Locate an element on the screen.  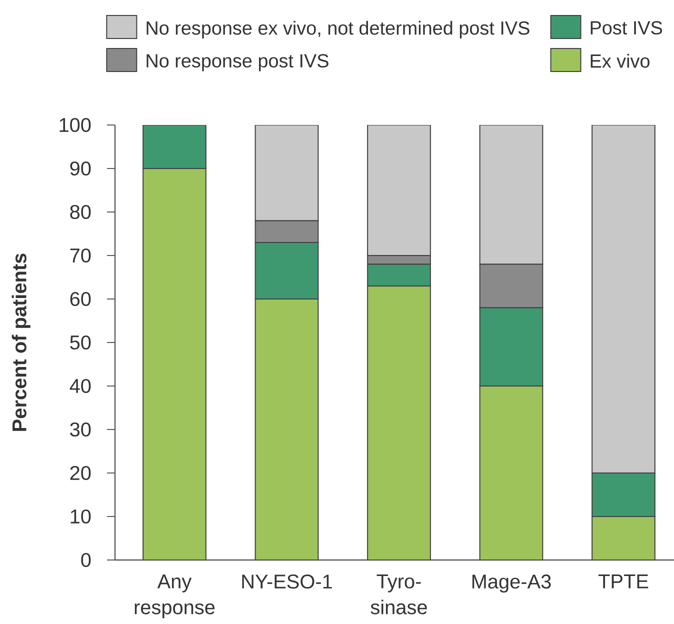
legend-label: Ex vivo is located at coordinates (620, 61).